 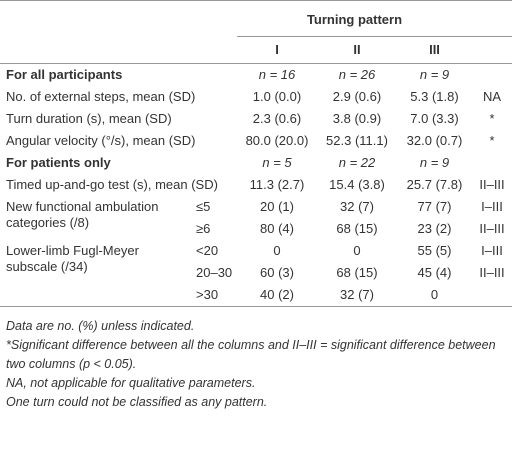 I want to click on cell-value: 32.0 (0.7), so click(x=434, y=140).